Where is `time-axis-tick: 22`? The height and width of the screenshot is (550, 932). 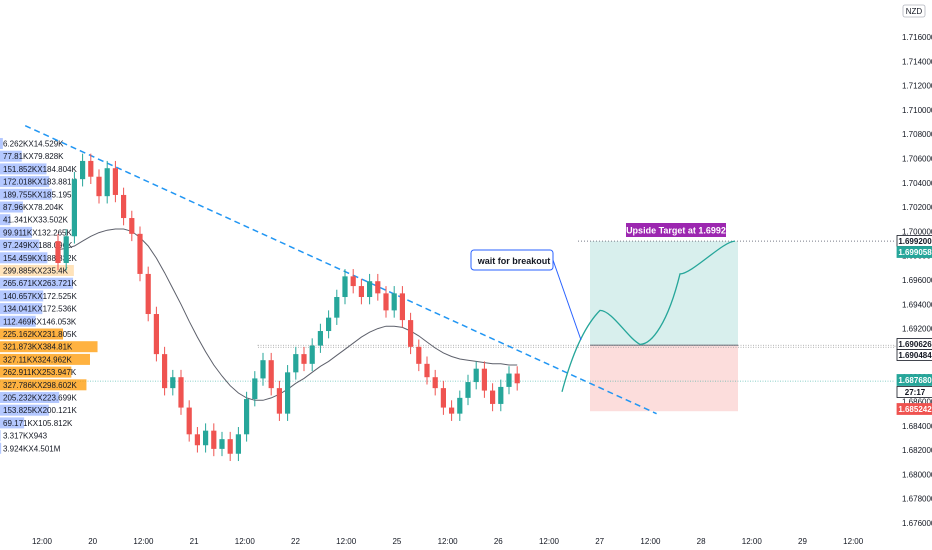 time-axis-tick: 22 is located at coordinates (295, 541).